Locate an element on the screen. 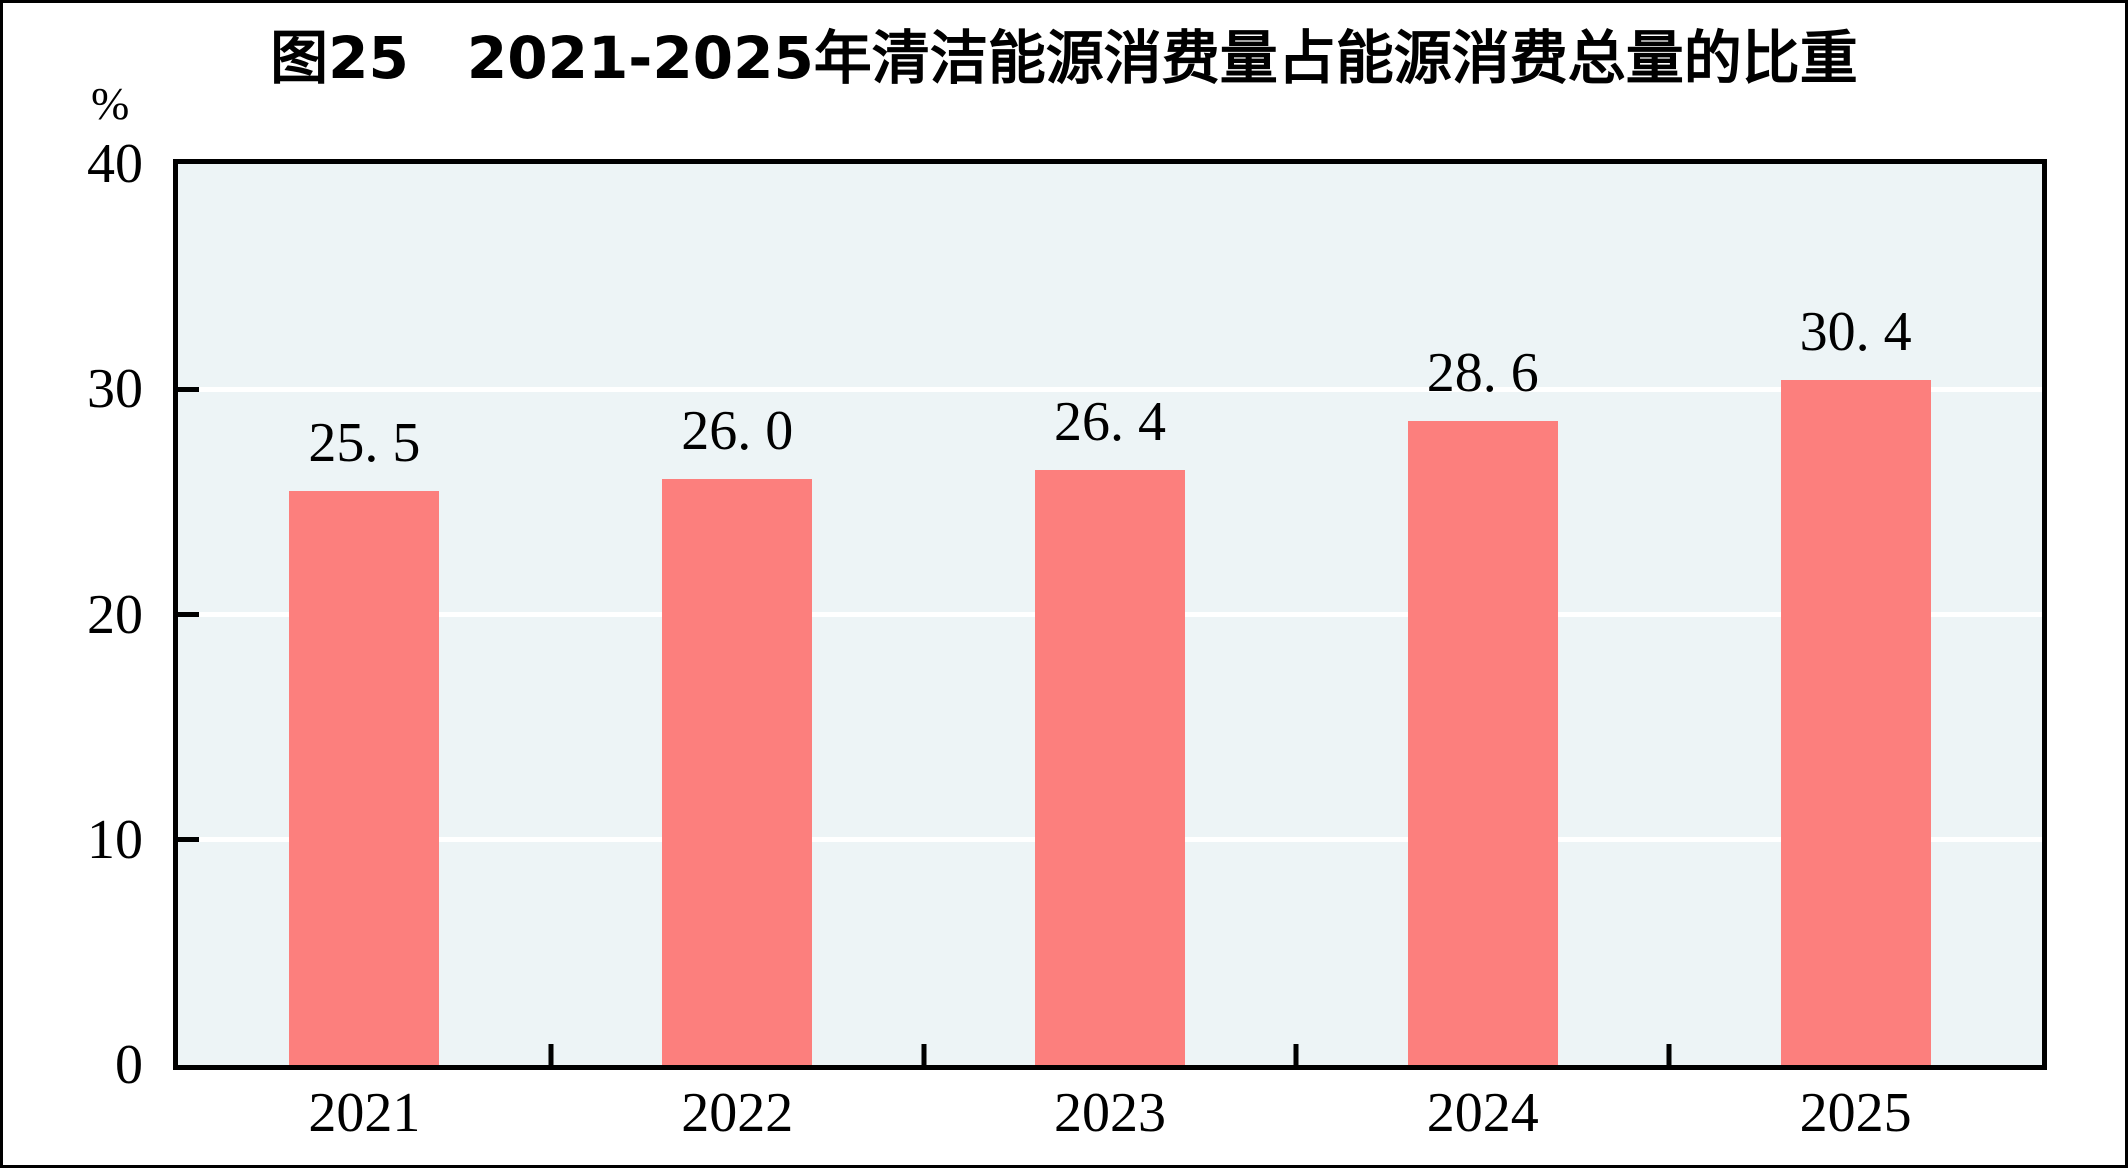 Image resolution: width=2128 pixels, height=1168 pixels. bar-2021 is located at coordinates (364, 777).